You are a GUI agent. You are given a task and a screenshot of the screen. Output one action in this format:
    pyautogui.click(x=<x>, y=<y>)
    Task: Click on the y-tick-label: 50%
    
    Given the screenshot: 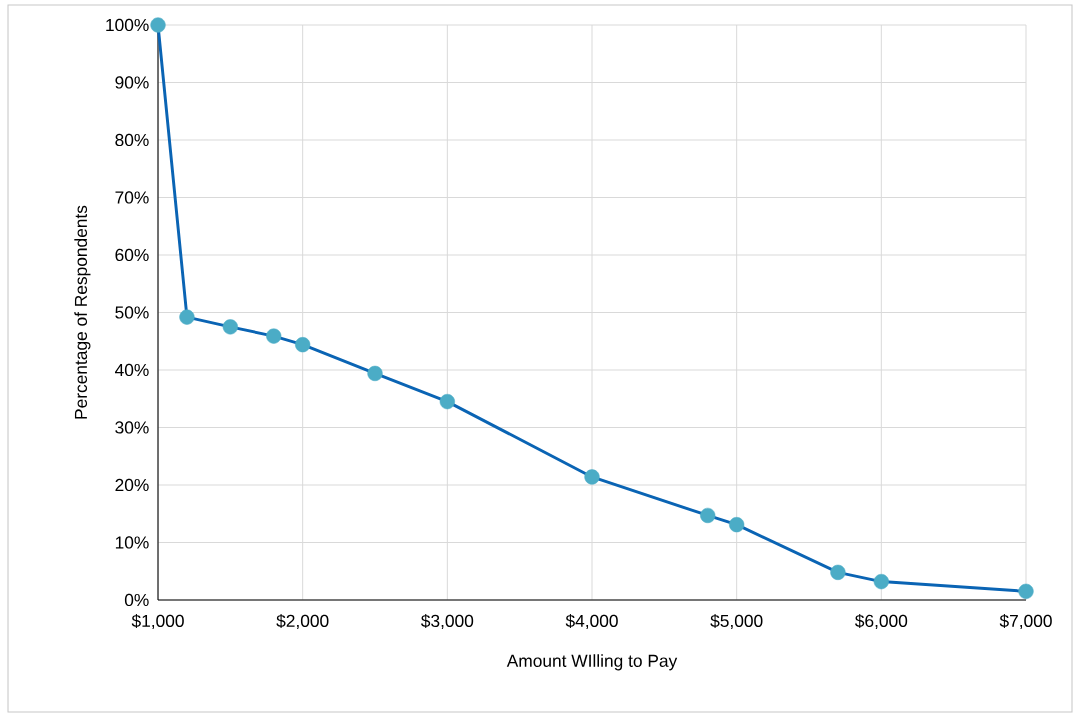 What is the action you would take?
    pyautogui.click(x=132, y=312)
    